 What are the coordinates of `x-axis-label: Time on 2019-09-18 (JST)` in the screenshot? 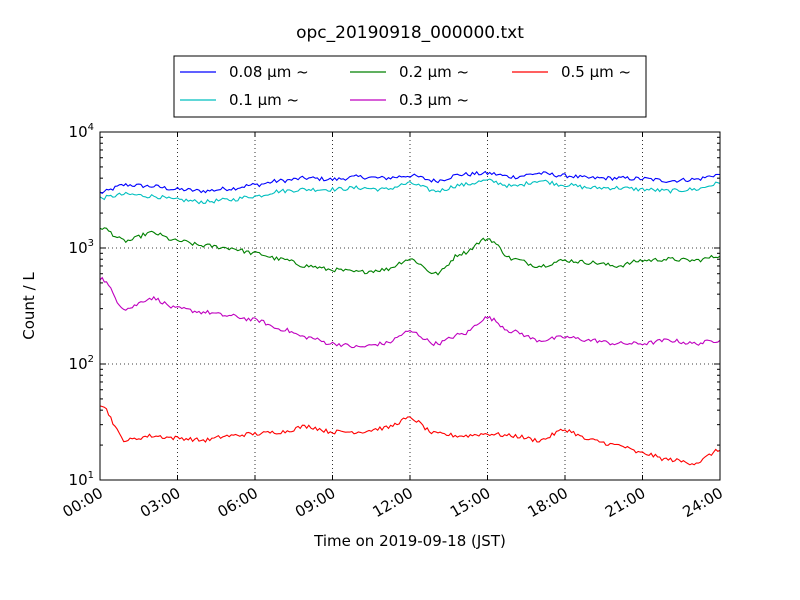 It's located at (409, 541).